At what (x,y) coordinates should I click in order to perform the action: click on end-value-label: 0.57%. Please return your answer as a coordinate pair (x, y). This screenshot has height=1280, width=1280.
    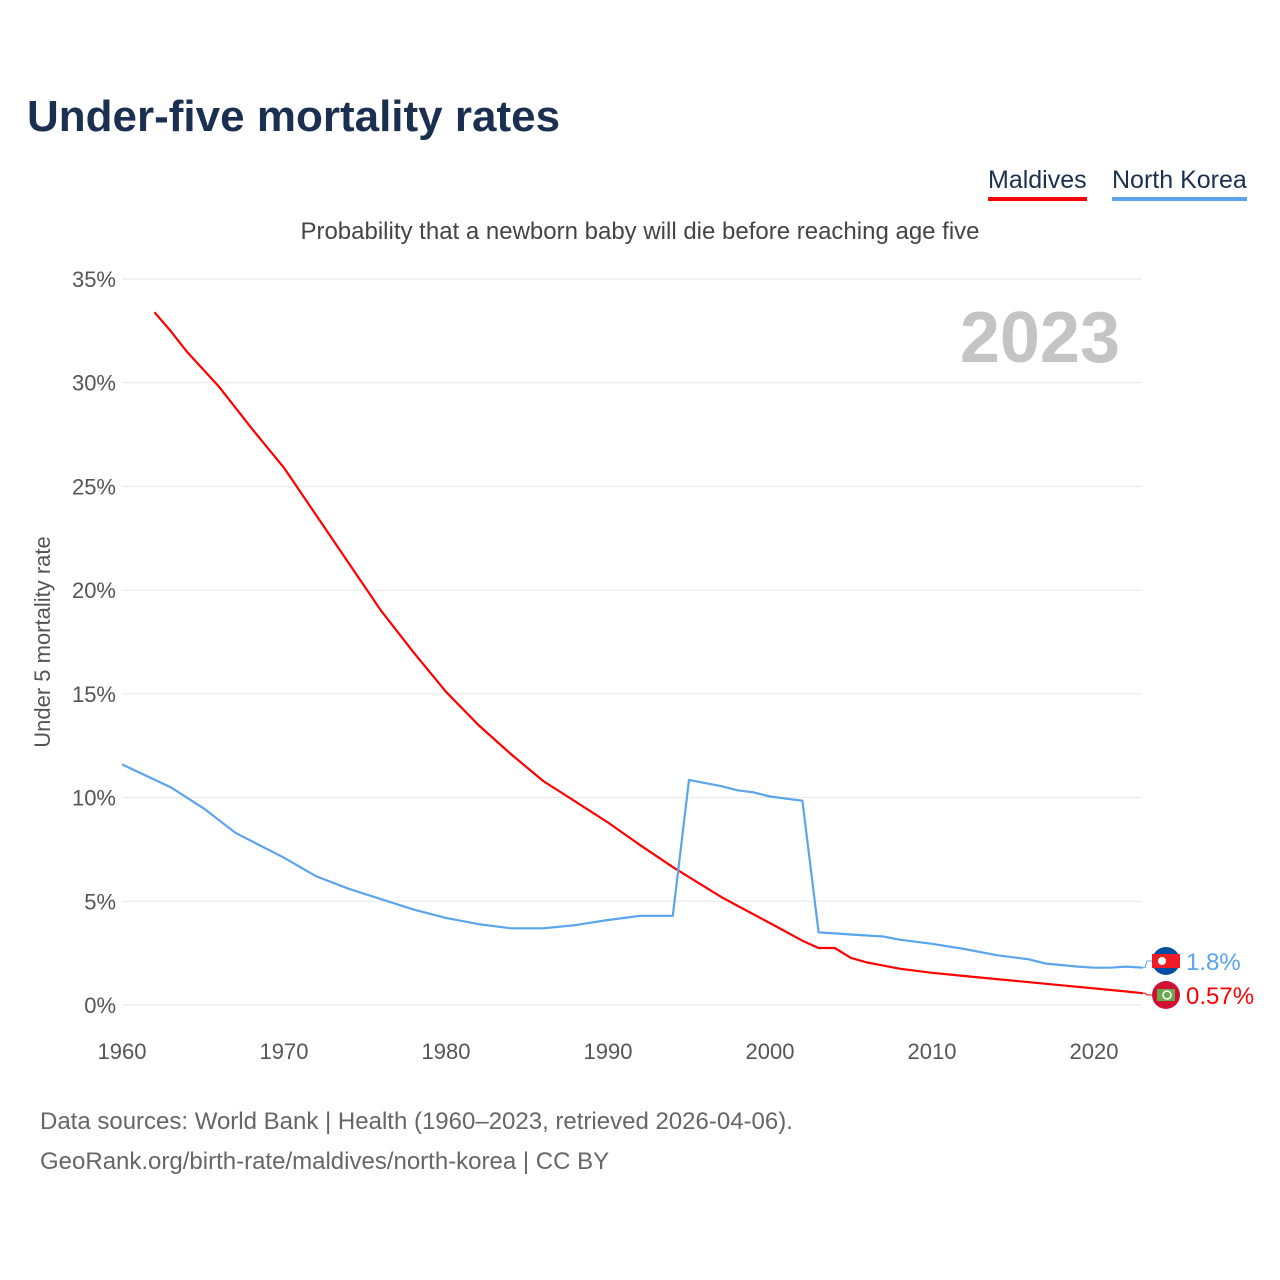
    Looking at the image, I should click on (1220, 996).